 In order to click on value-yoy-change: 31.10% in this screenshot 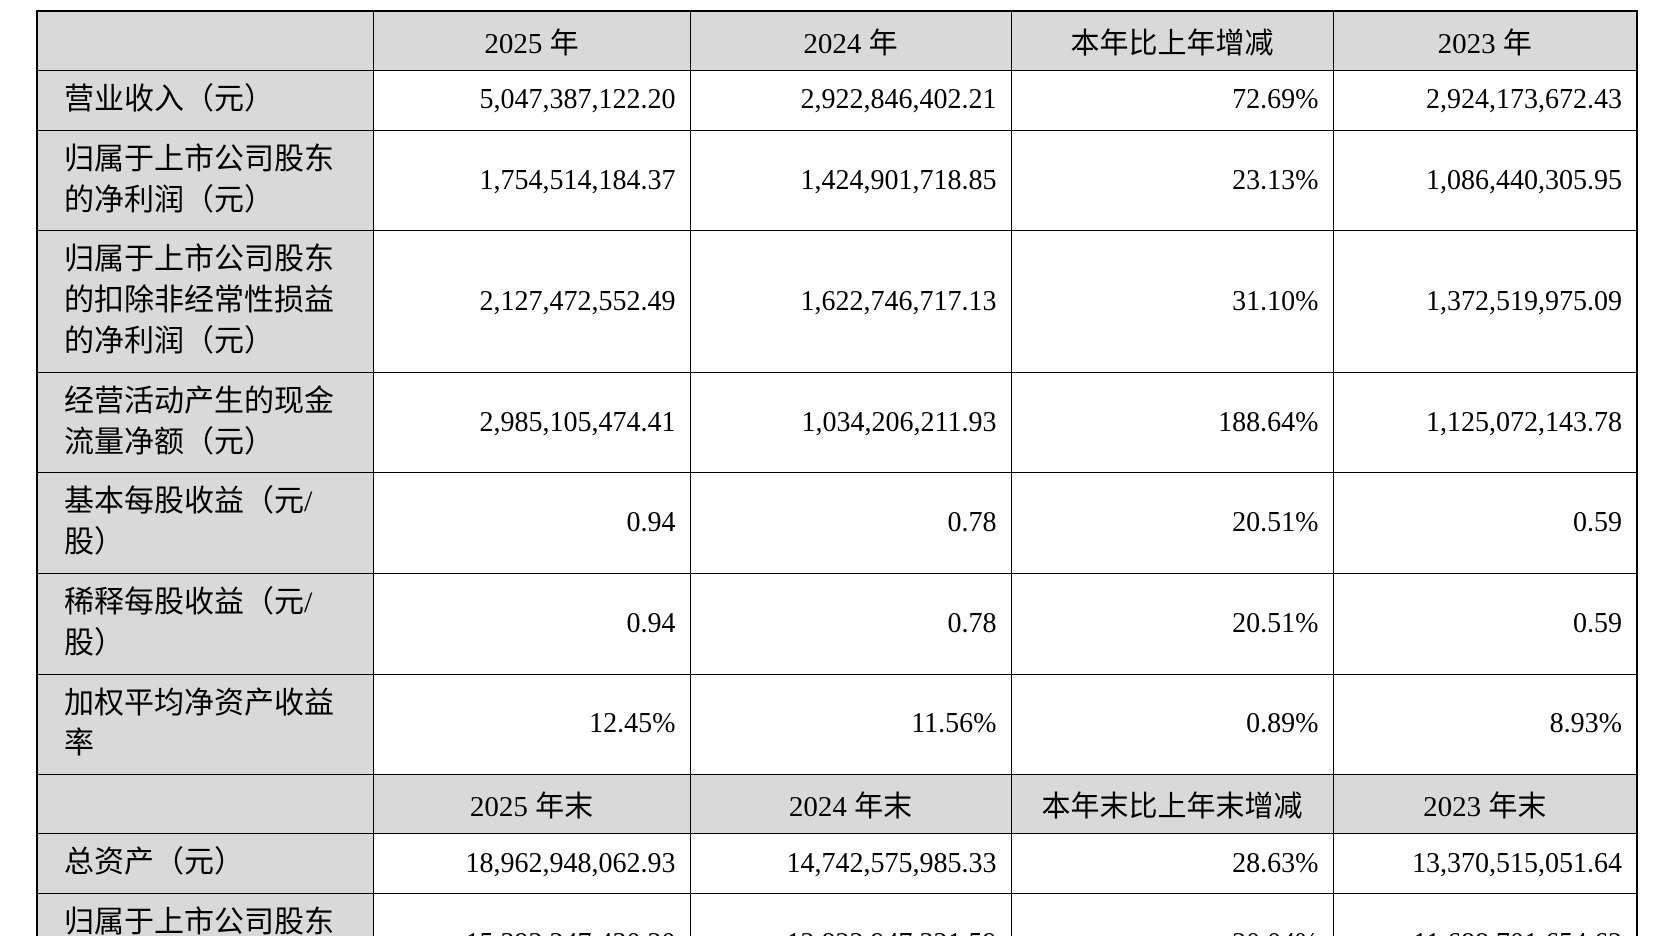, I will do `click(1172, 301)`.